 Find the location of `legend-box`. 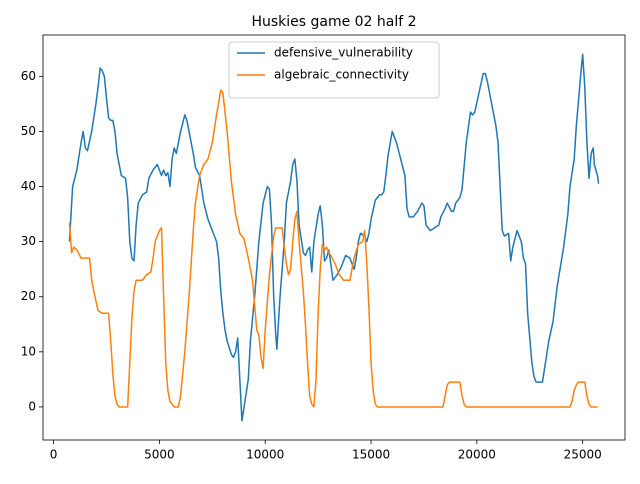

legend-box is located at coordinates (334, 70).